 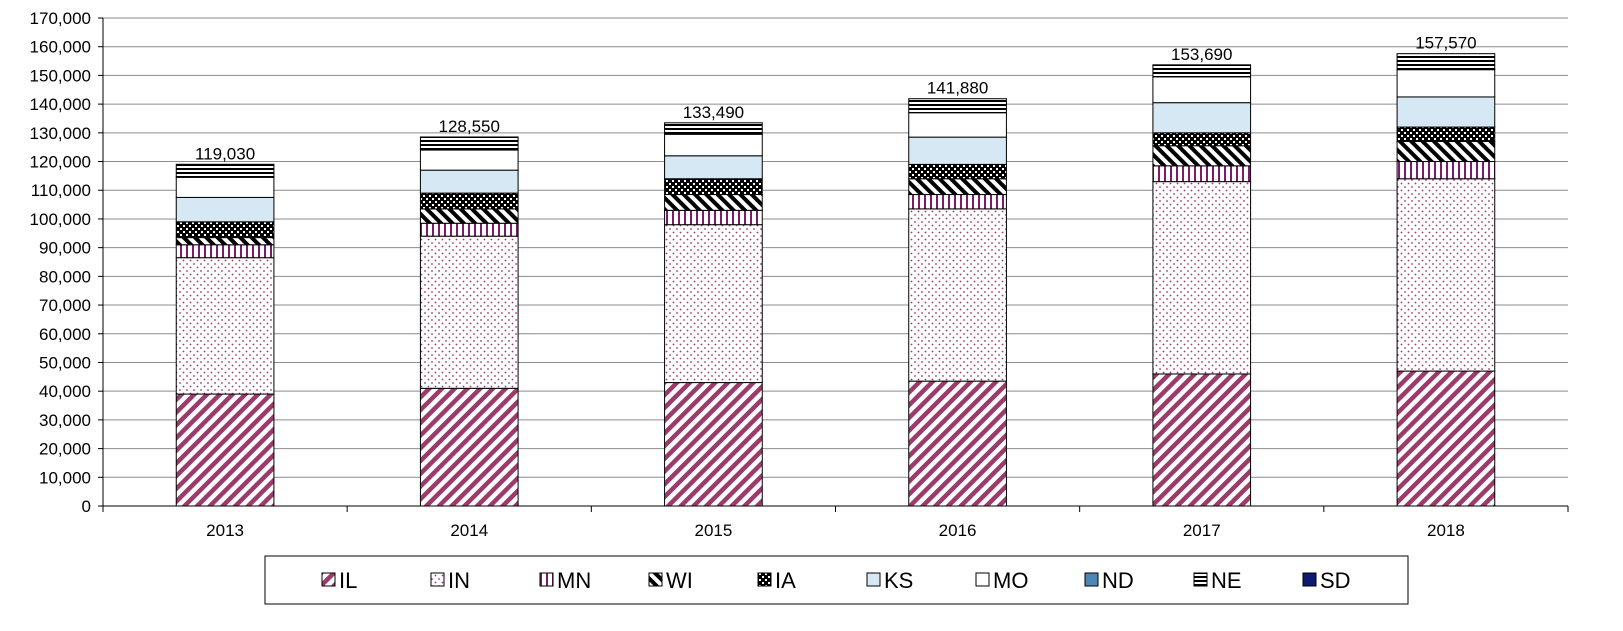 I want to click on y-tick-label: 0, so click(x=86, y=506).